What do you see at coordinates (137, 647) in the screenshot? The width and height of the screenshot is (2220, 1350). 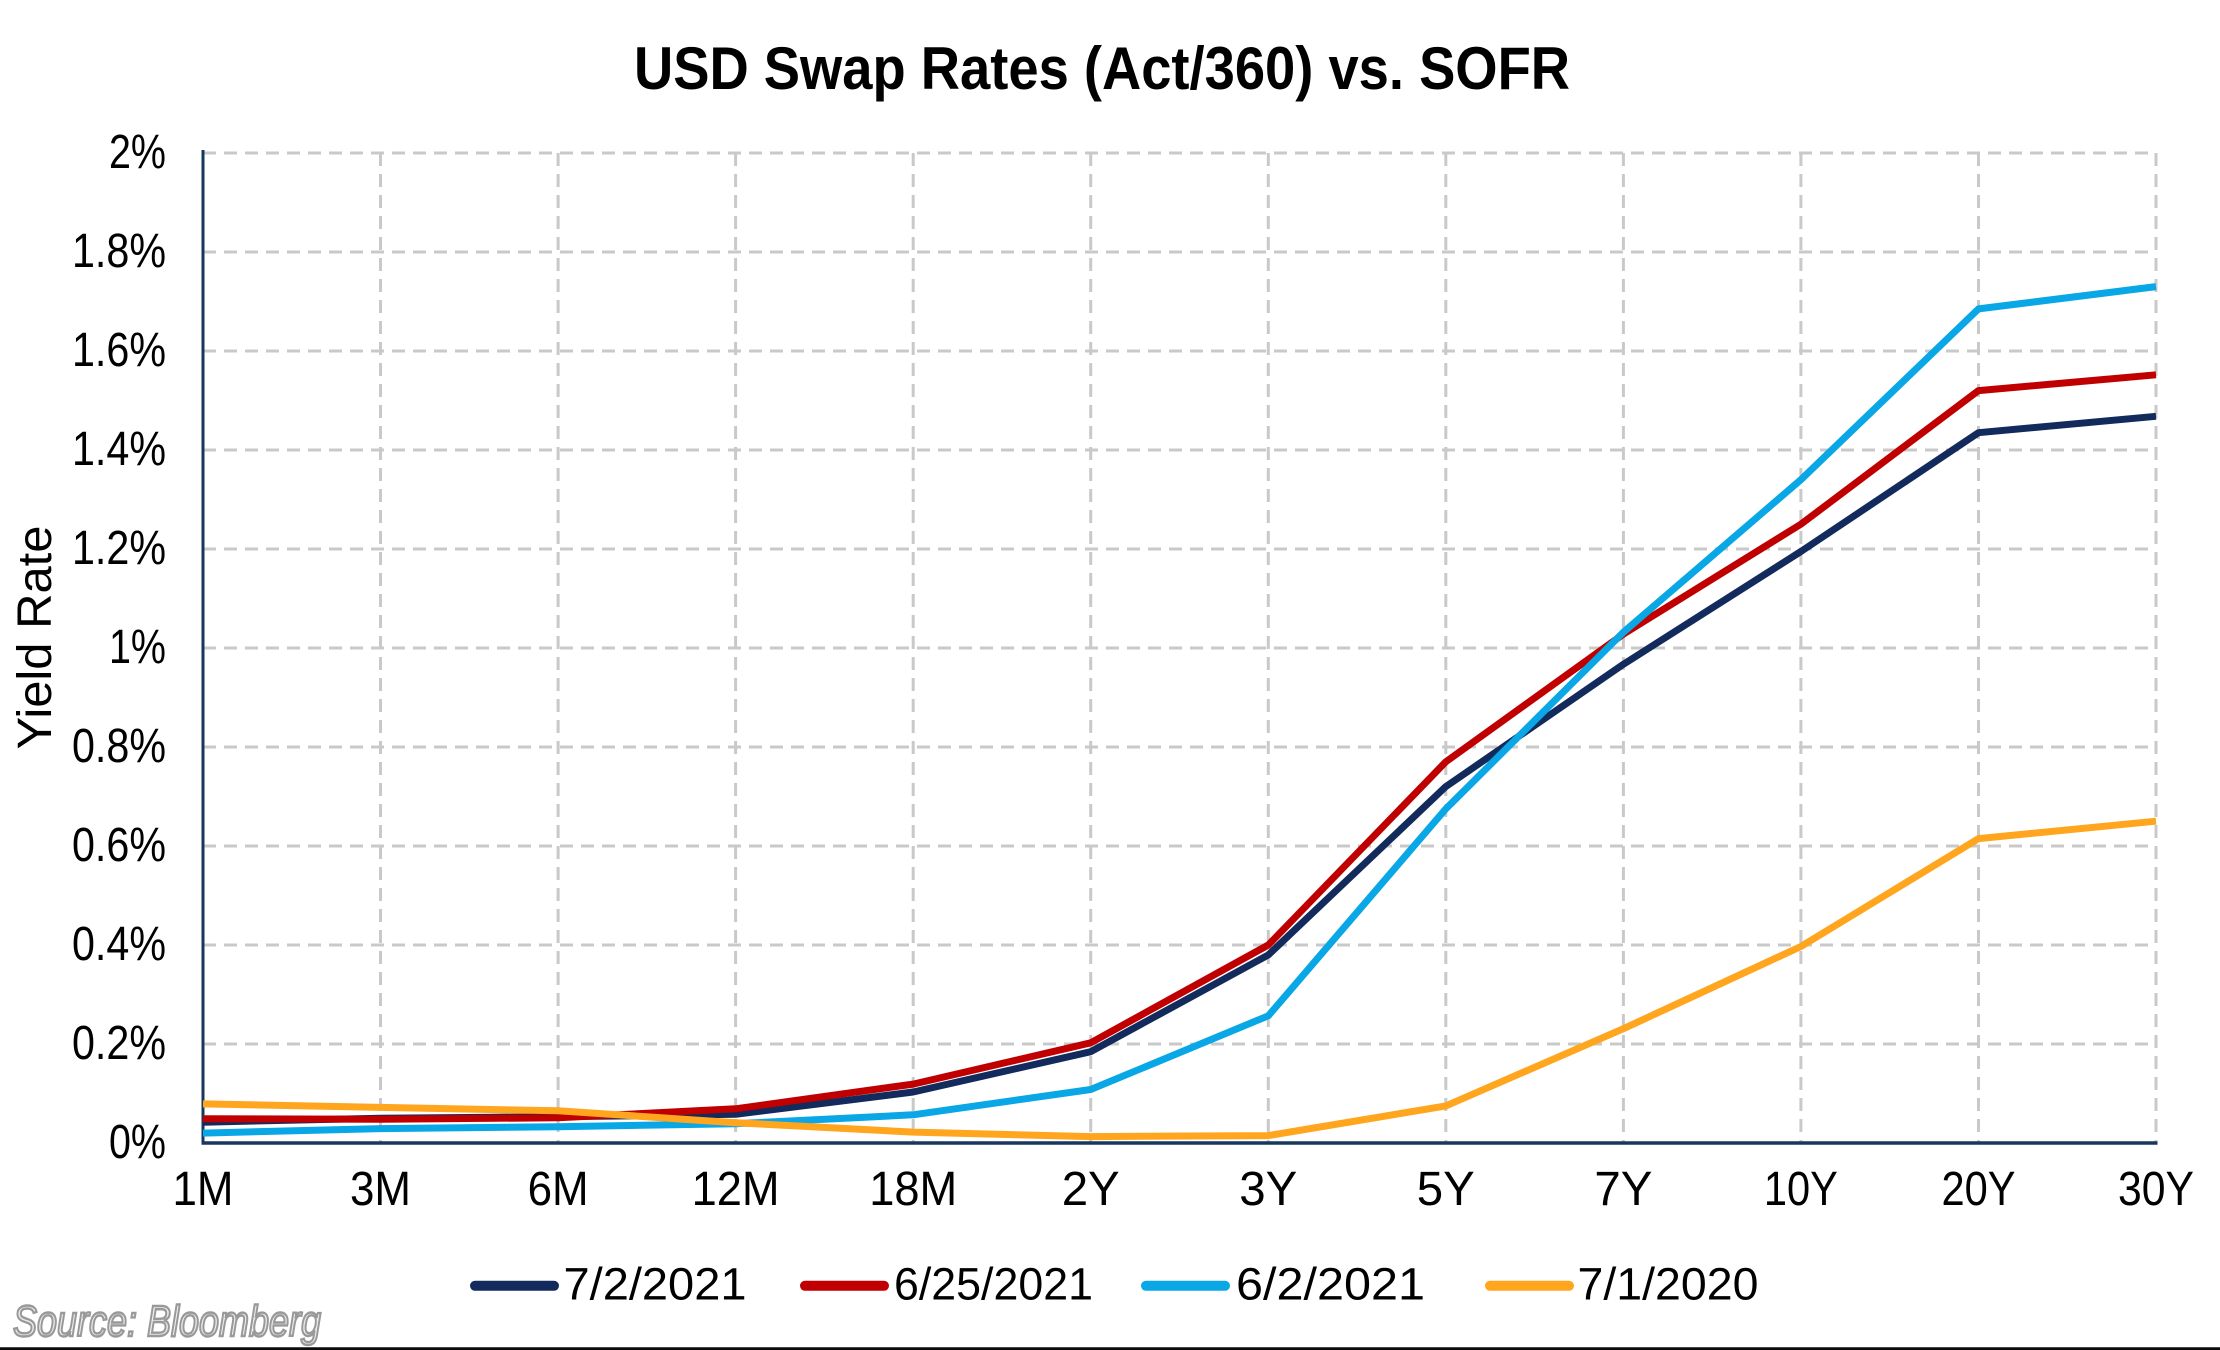 I see `svg-text: 1%` at bounding box center [137, 647].